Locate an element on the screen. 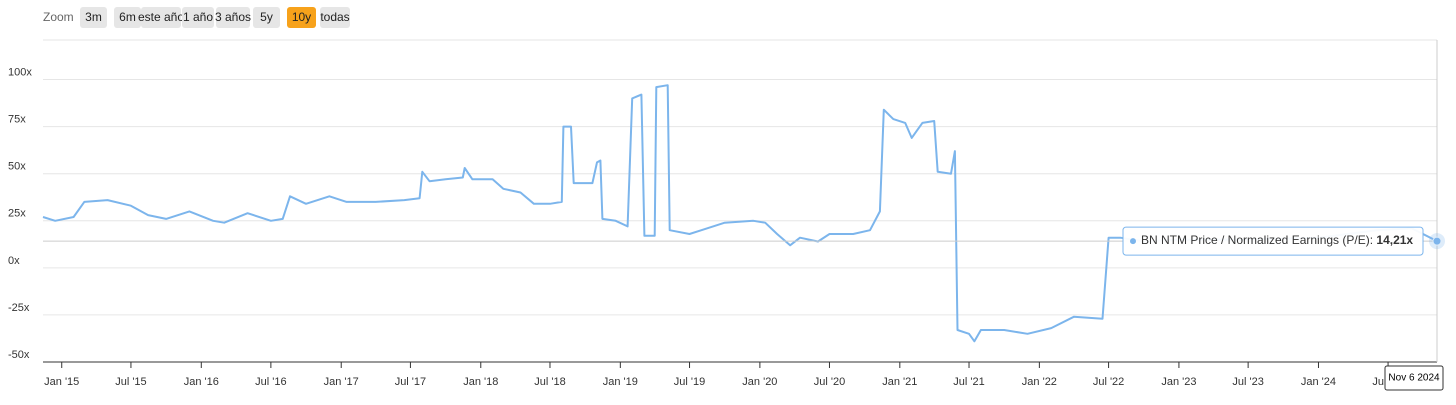 The height and width of the screenshot is (405, 1456). range-button-label: 10y is located at coordinates (301, 17).